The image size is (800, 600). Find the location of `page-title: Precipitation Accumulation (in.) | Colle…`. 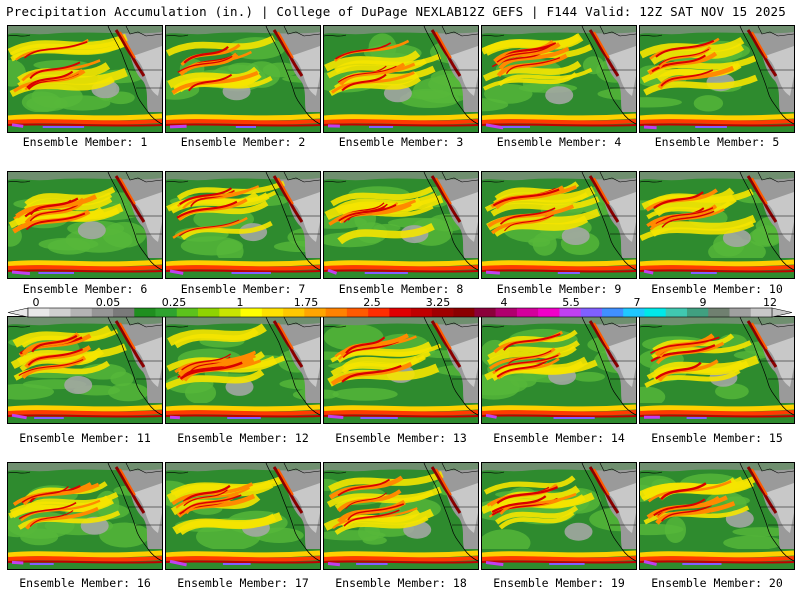

page-title: Precipitation Accumulation (in.) | Colle… is located at coordinates (234, 11).